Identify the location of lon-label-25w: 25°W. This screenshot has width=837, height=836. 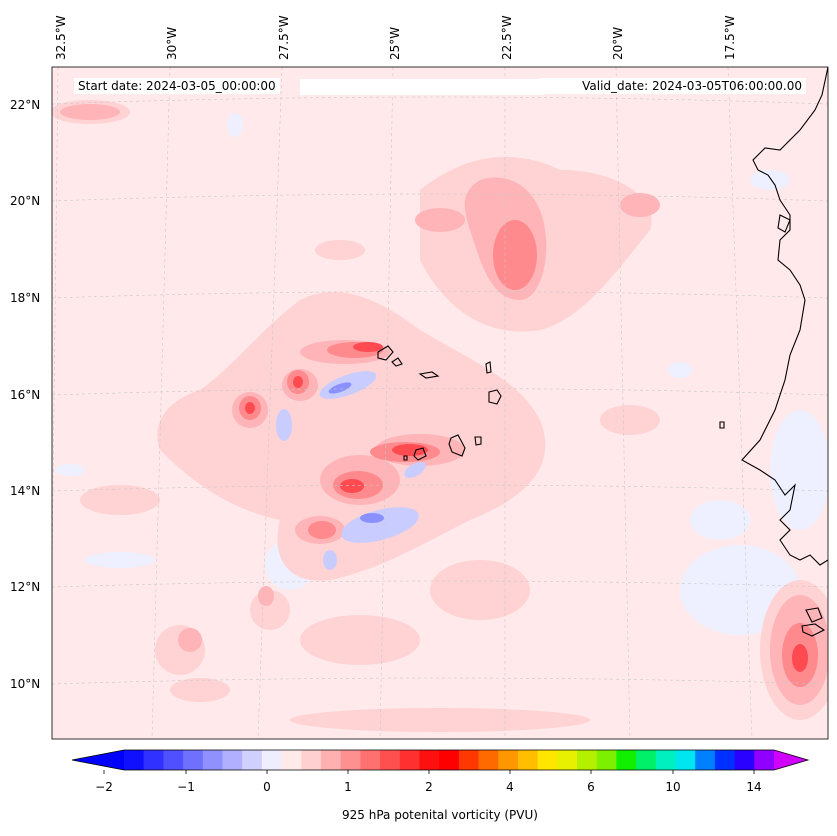
(395, 43).